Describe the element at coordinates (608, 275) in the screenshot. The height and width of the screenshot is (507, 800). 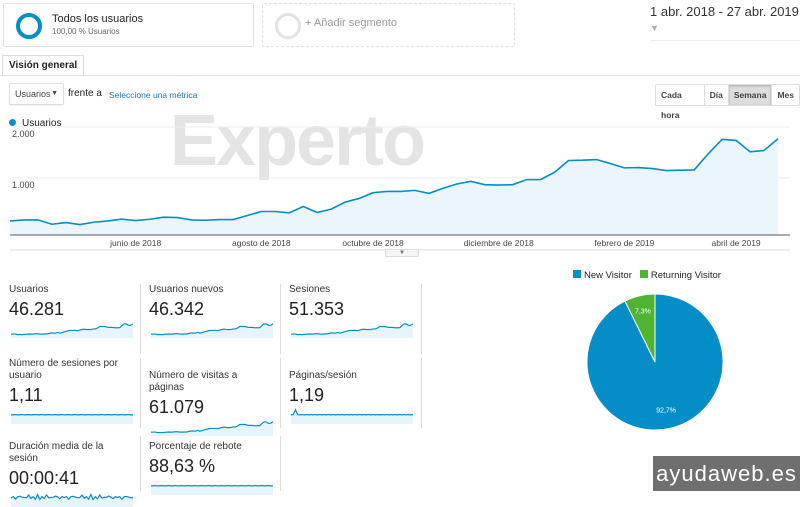
I see `legend-label: New Visitor` at that location.